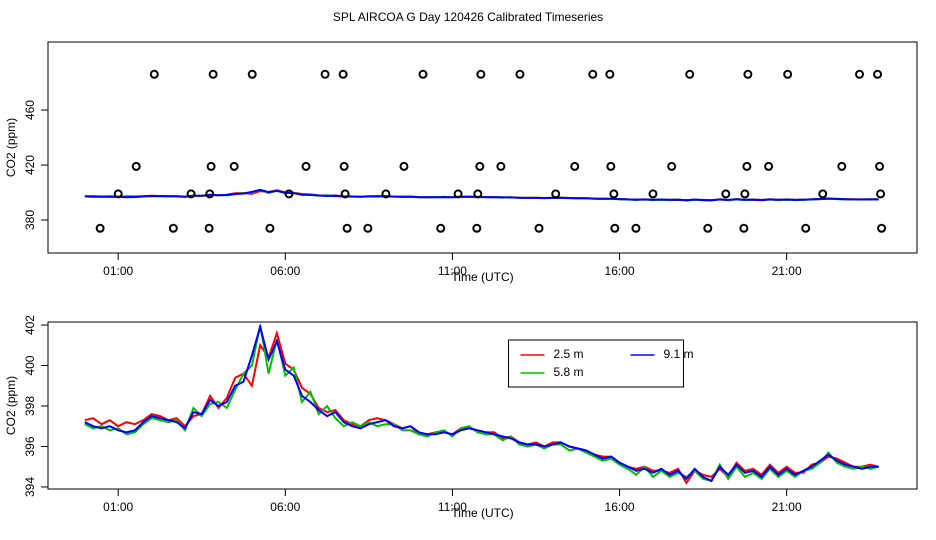  Describe the element at coordinates (679, 354) in the screenshot. I see `legend-label: 9.1 m` at that location.